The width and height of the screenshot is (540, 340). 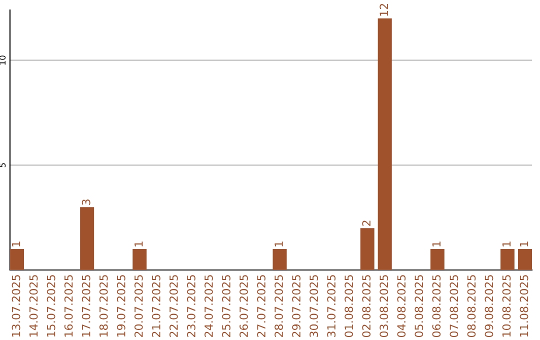 What do you see at coordinates (384, 306) in the screenshot?
I see `x-tick-label: 03.08.2025` at bounding box center [384, 306].